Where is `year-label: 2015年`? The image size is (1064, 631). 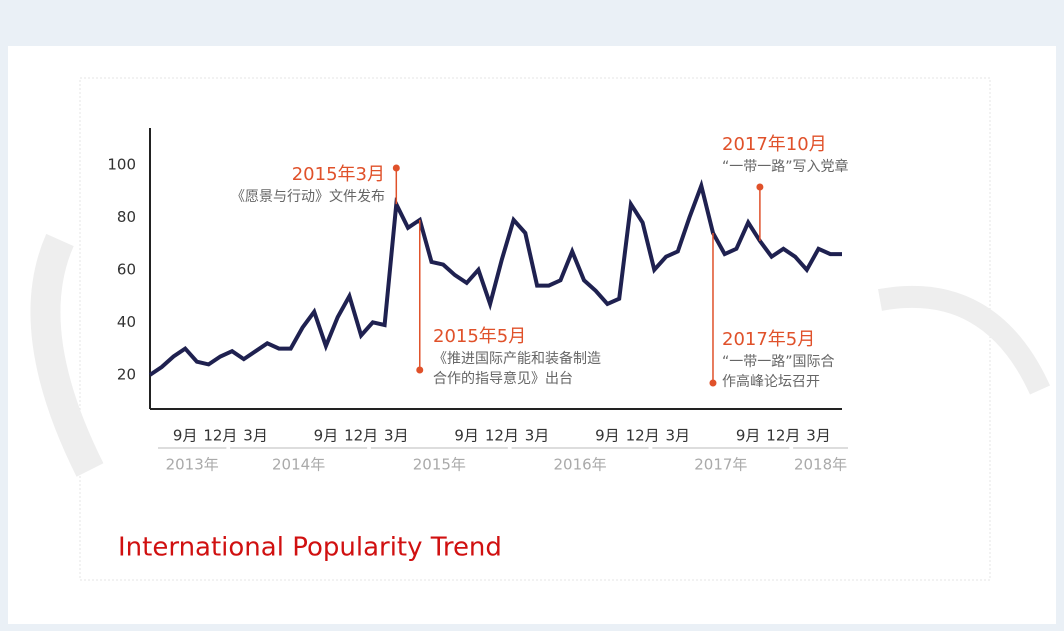 year-label: 2015年 is located at coordinates (439, 465).